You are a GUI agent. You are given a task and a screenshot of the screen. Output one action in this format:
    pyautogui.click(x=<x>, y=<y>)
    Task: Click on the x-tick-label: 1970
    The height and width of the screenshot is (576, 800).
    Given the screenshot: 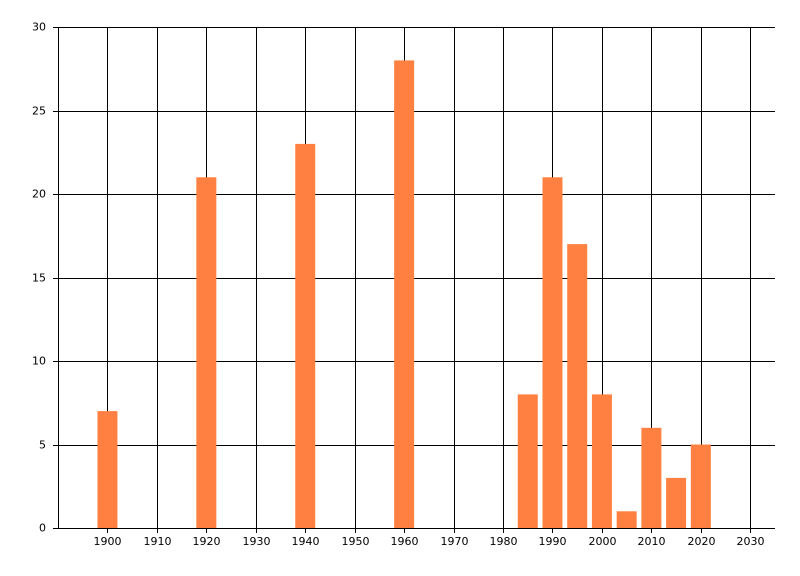 What is the action you would take?
    pyautogui.click(x=455, y=541)
    